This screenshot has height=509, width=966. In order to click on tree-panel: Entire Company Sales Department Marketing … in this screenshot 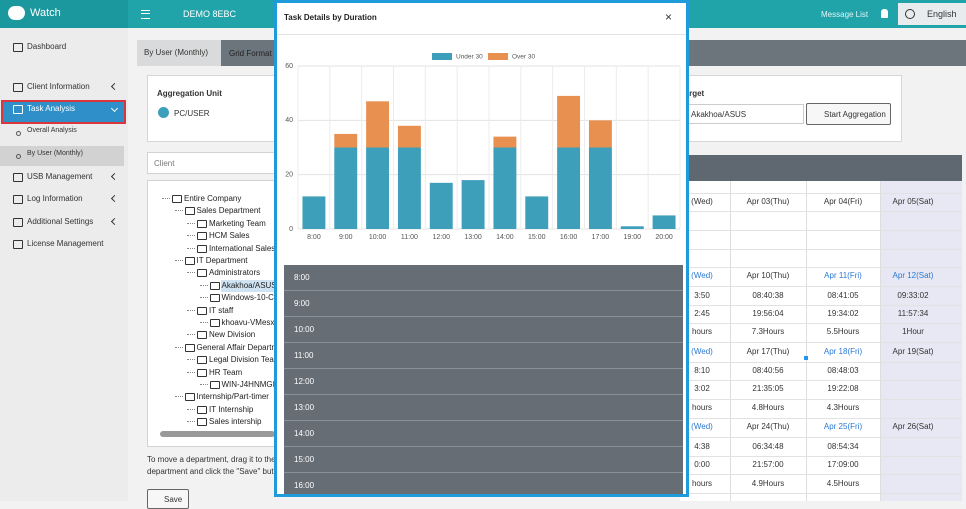, I will do `click(218, 313)`.